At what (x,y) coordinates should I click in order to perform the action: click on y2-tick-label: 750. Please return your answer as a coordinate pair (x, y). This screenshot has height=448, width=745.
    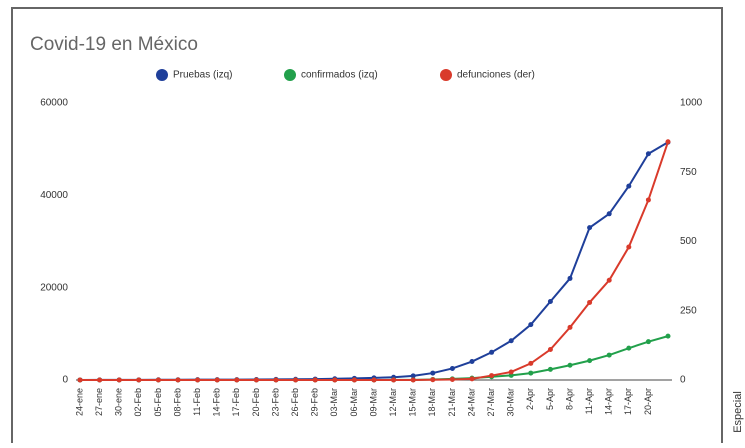
    Looking at the image, I should click on (688, 172).